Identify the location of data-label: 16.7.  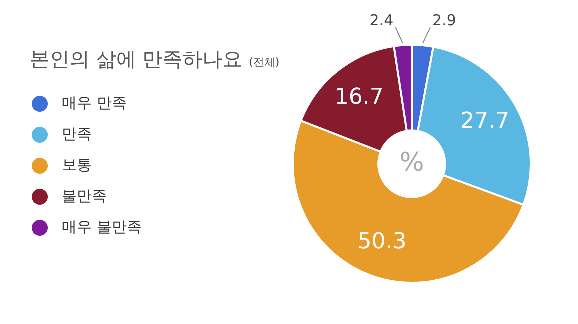
(359, 97).